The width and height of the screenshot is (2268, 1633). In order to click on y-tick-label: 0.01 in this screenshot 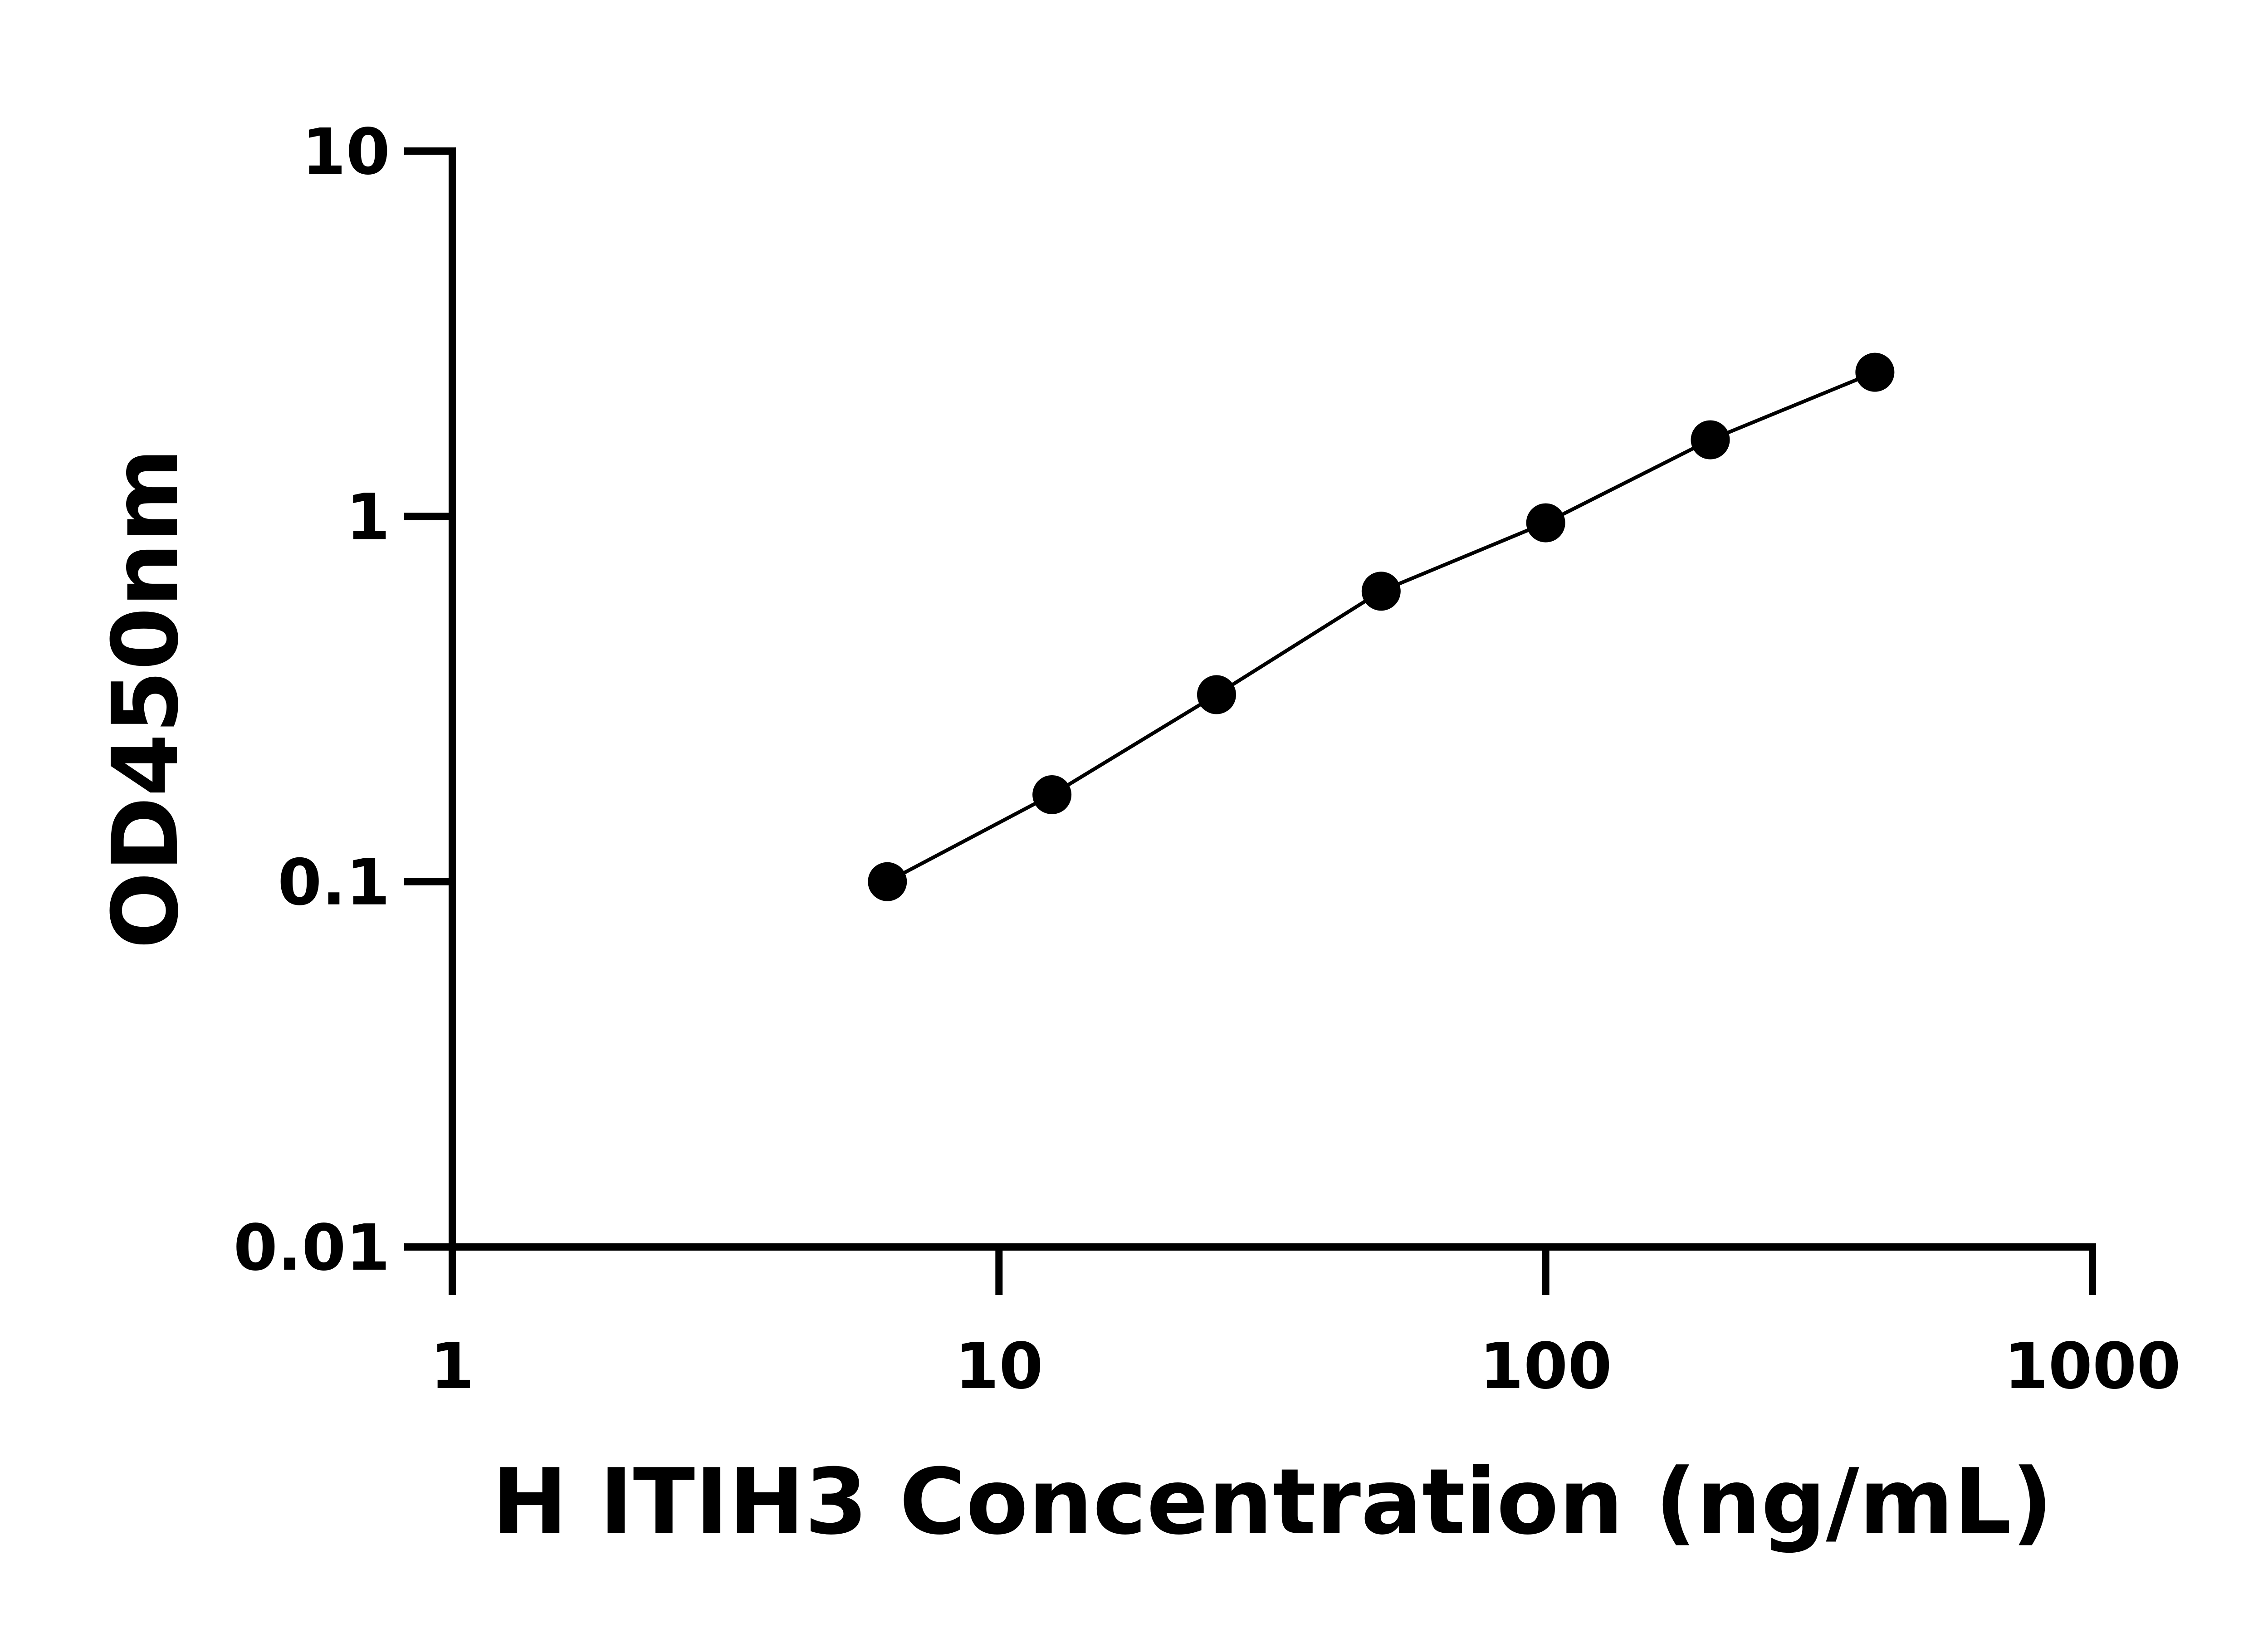, I will do `click(312, 1248)`.